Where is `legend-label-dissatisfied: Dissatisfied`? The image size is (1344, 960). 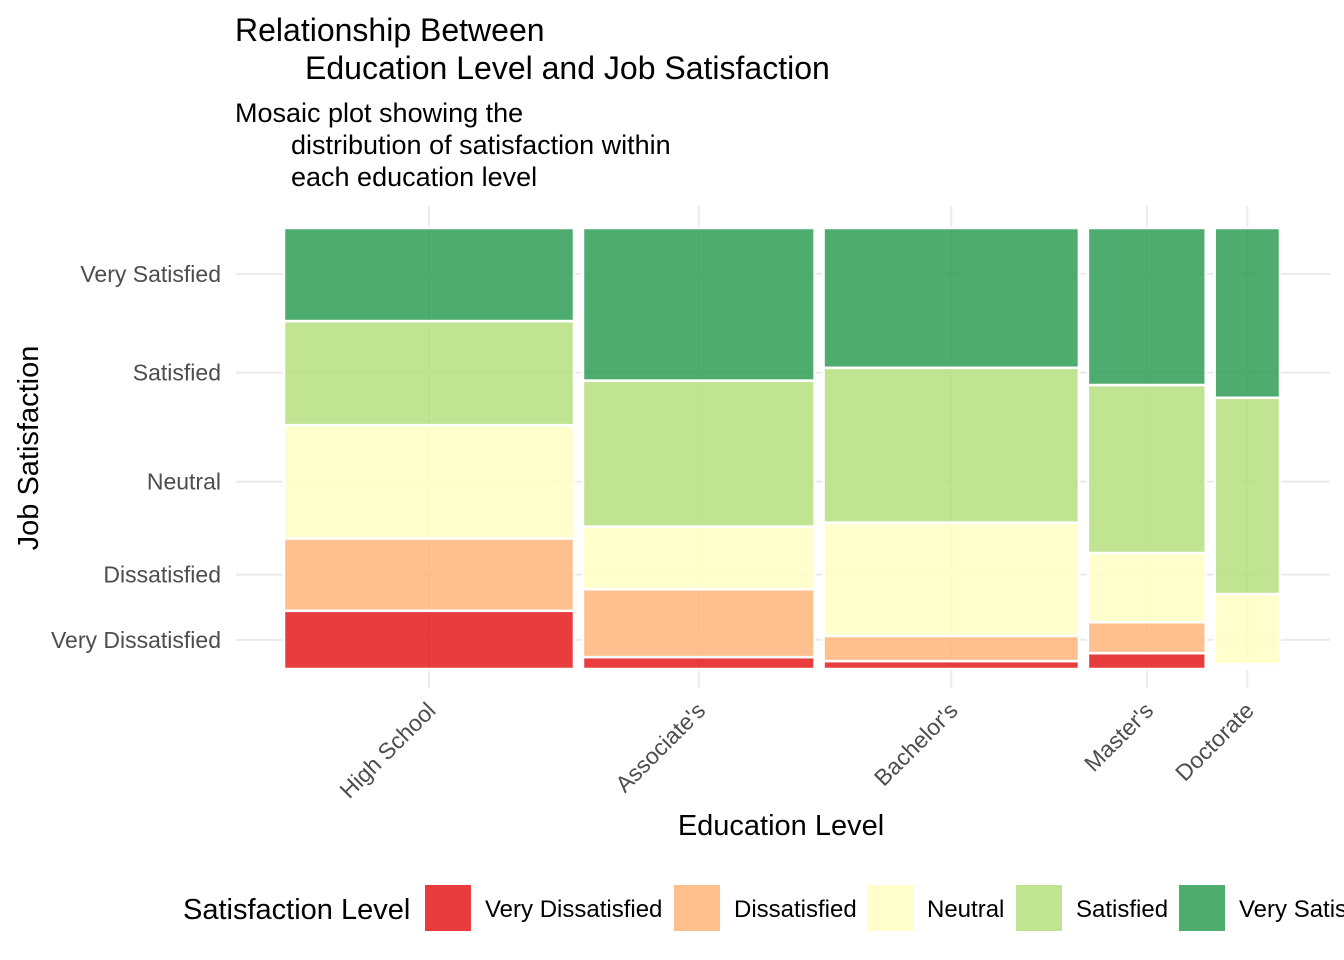
legend-label-dissatisfied: Dissatisfied is located at coordinates (795, 909).